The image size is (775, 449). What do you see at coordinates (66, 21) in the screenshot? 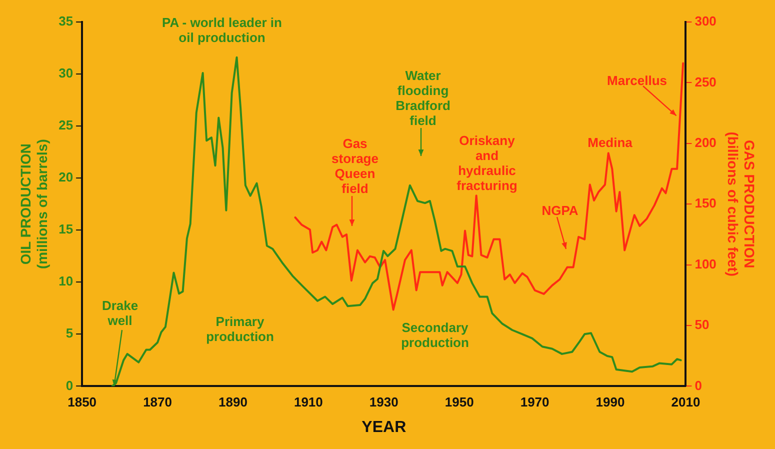
I see `y-tick-label: 35` at bounding box center [66, 21].